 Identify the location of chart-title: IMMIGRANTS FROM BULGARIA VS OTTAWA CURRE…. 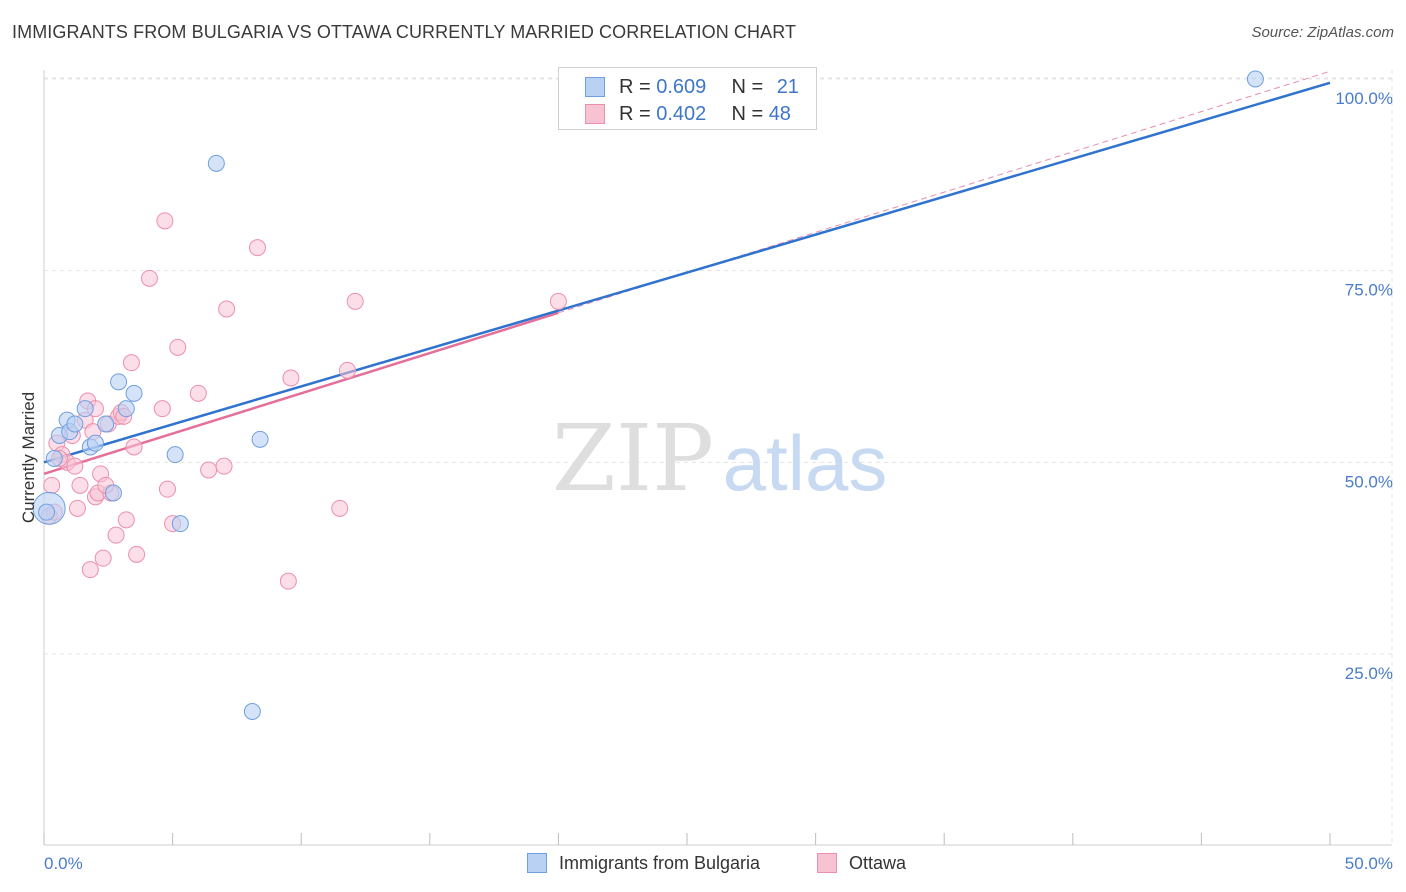
(404, 32).